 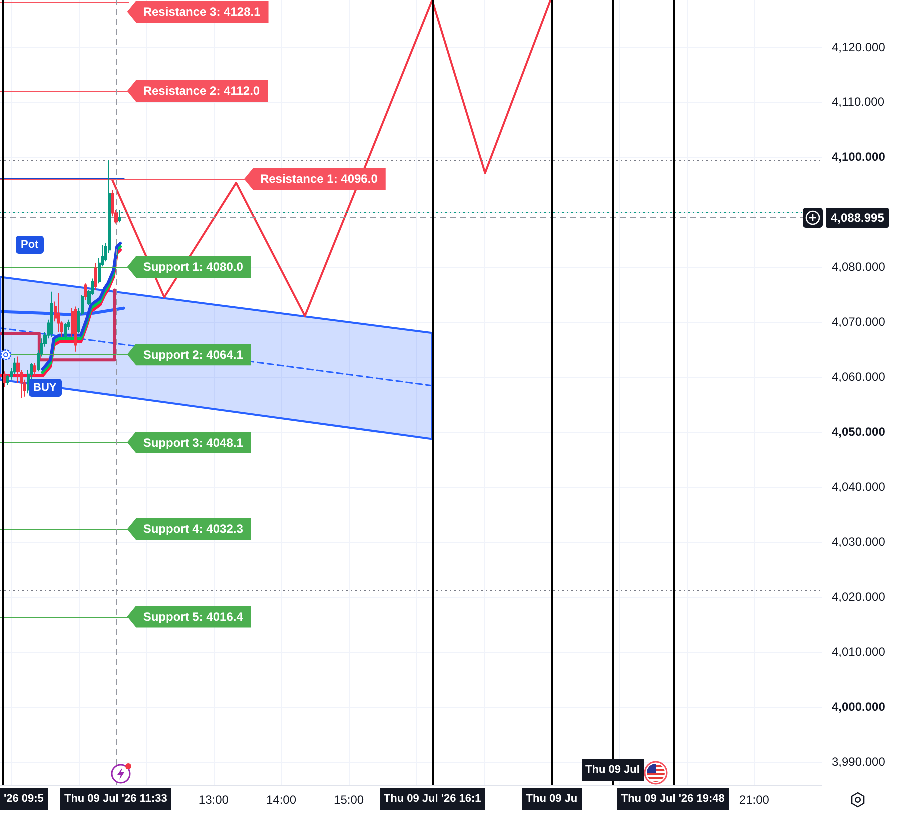 I want to click on y-tick-label: 3,990.000, so click(x=859, y=761).